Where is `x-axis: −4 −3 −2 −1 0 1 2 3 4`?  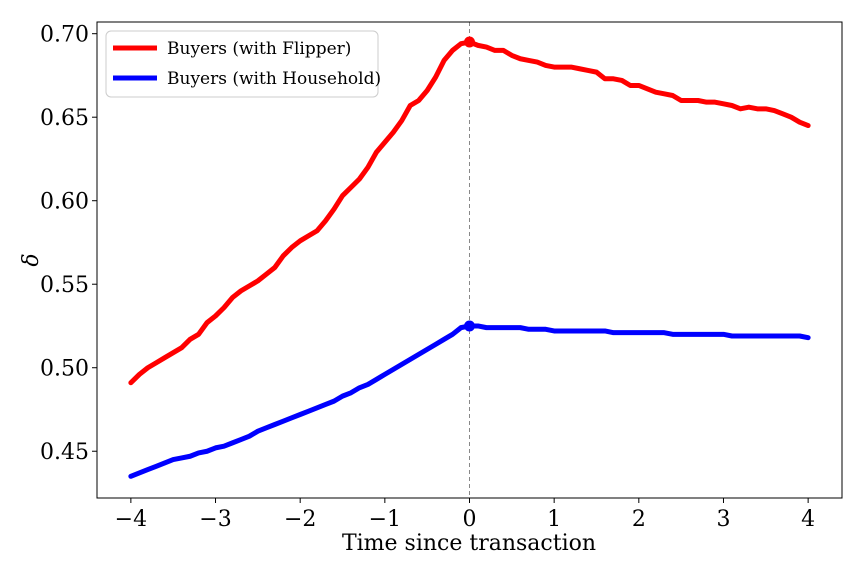
x-axis: −4 −3 −2 −1 0 1 2 3 4 is located at coordinates (465, 515).